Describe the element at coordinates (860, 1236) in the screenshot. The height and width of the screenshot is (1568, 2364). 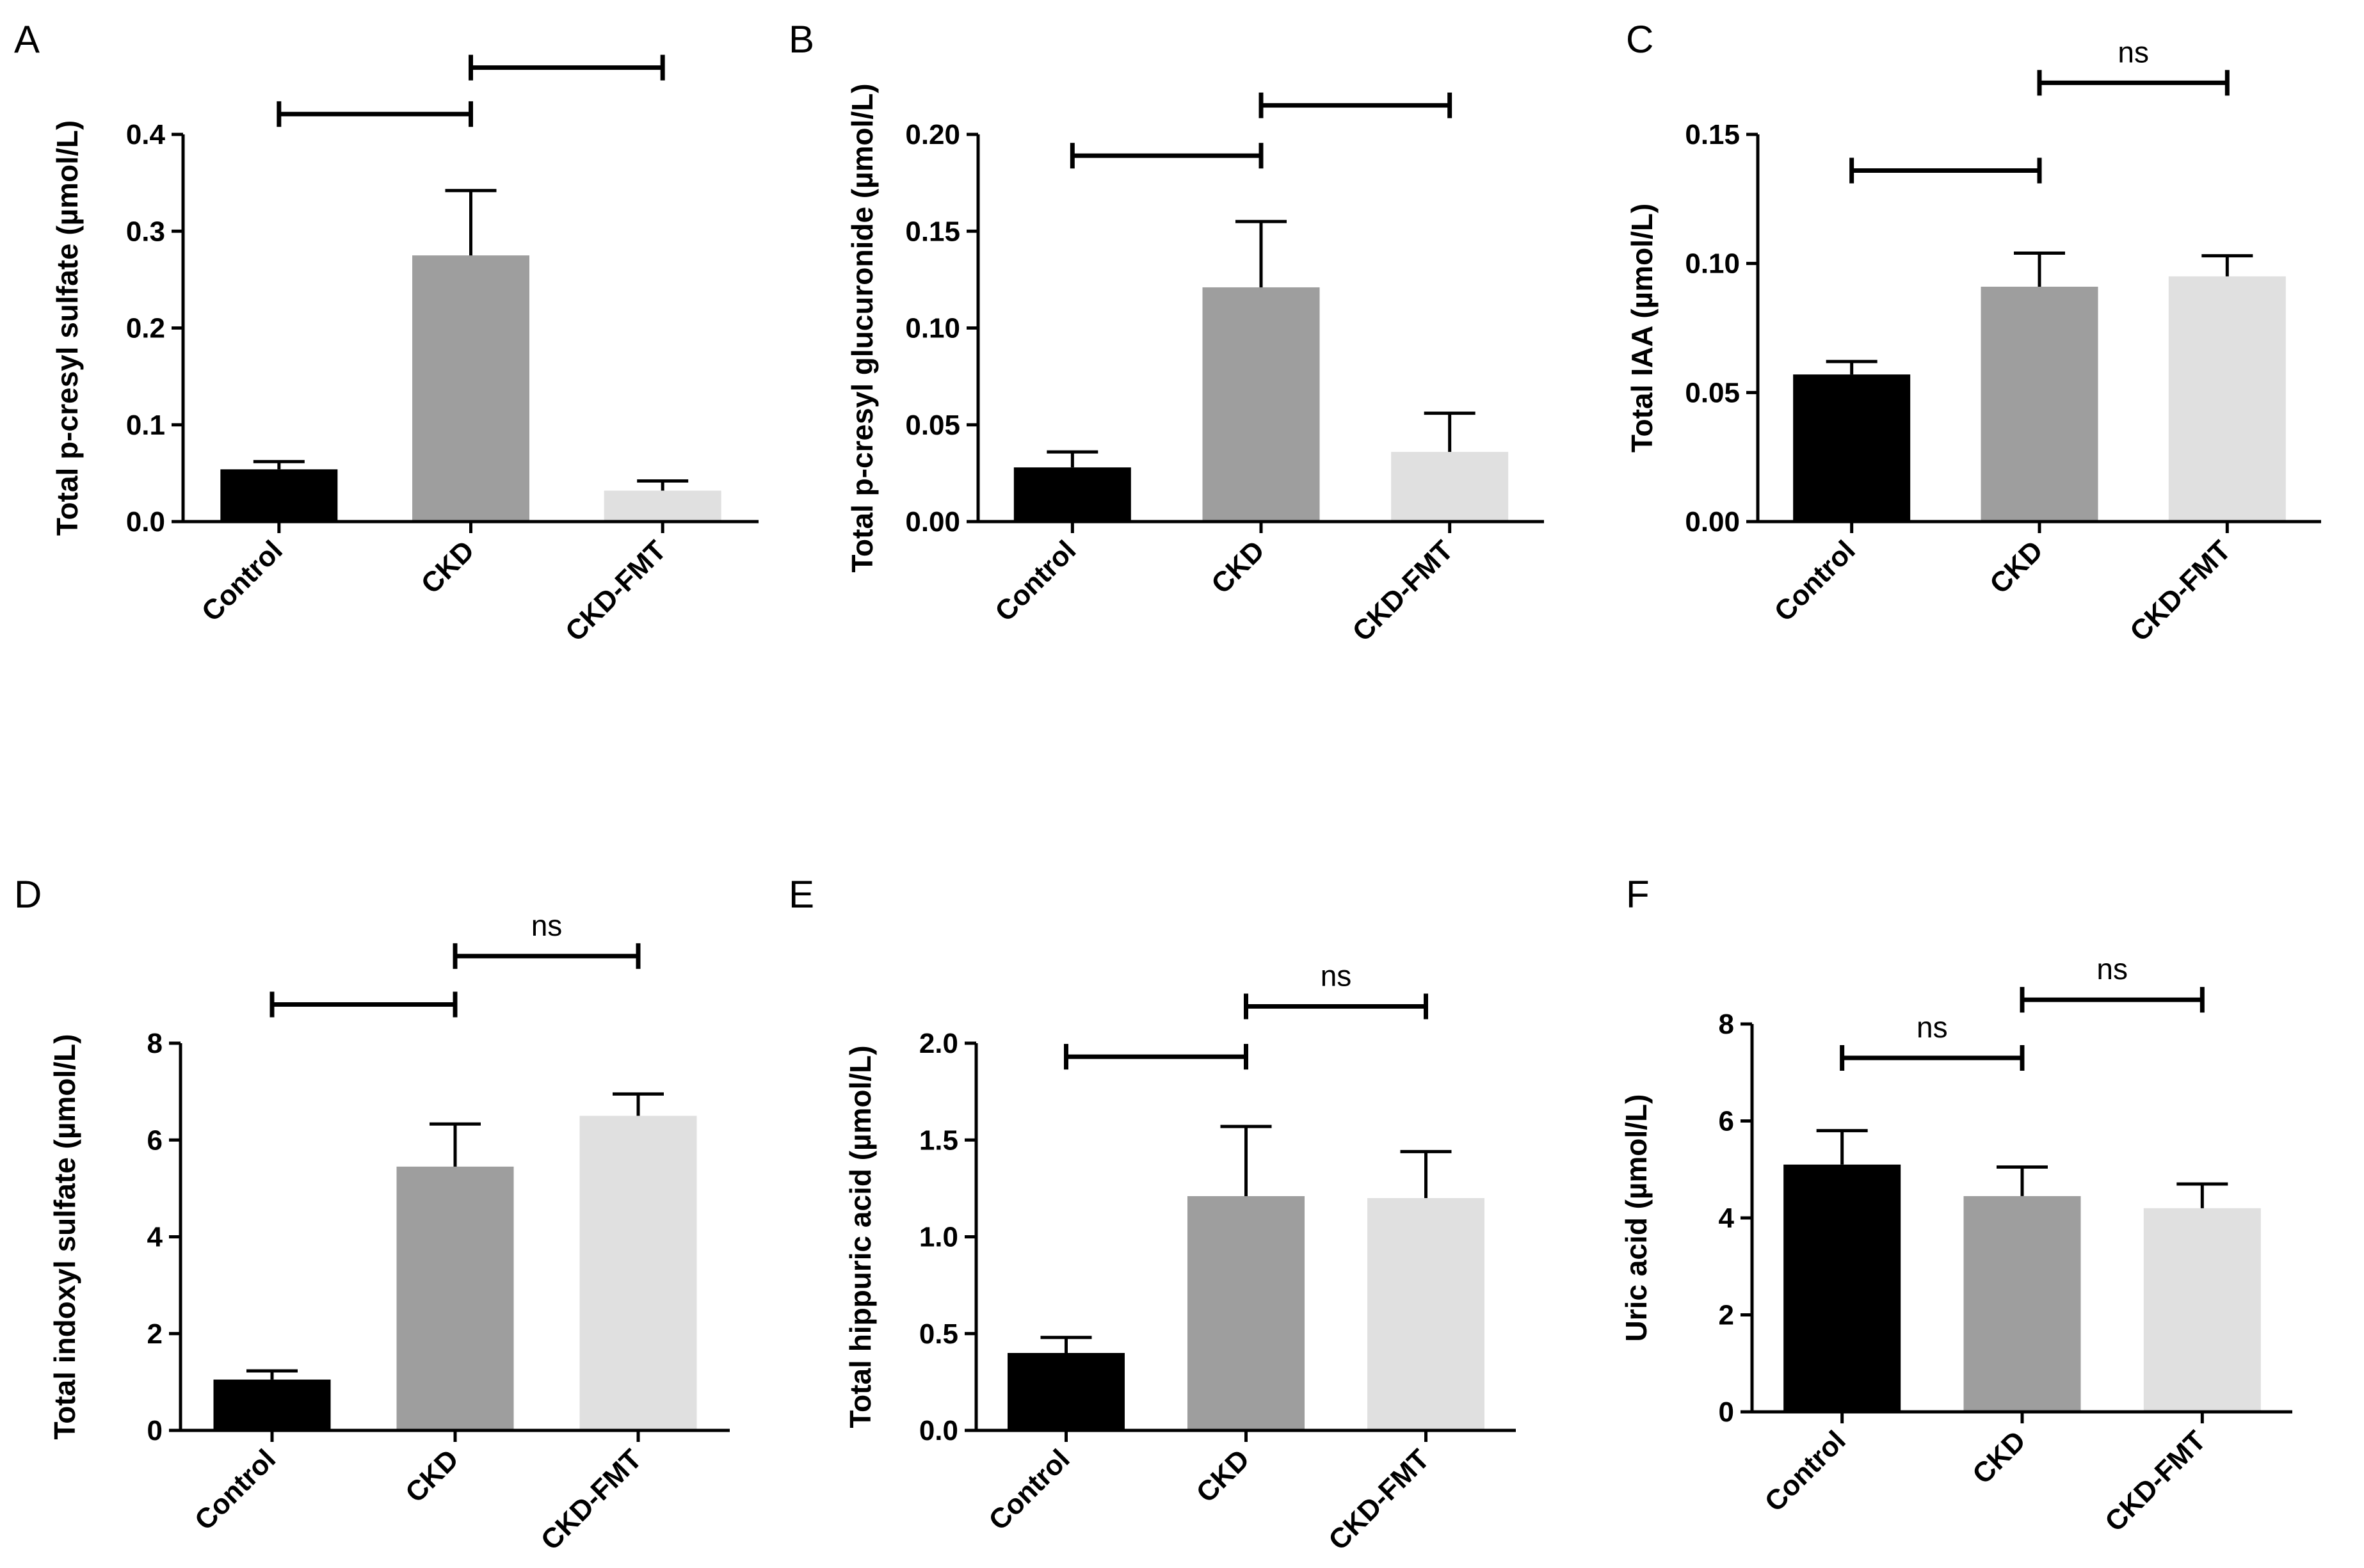
I see `y-axis-title: Total hippuric acid (µmol/L)` at that location.